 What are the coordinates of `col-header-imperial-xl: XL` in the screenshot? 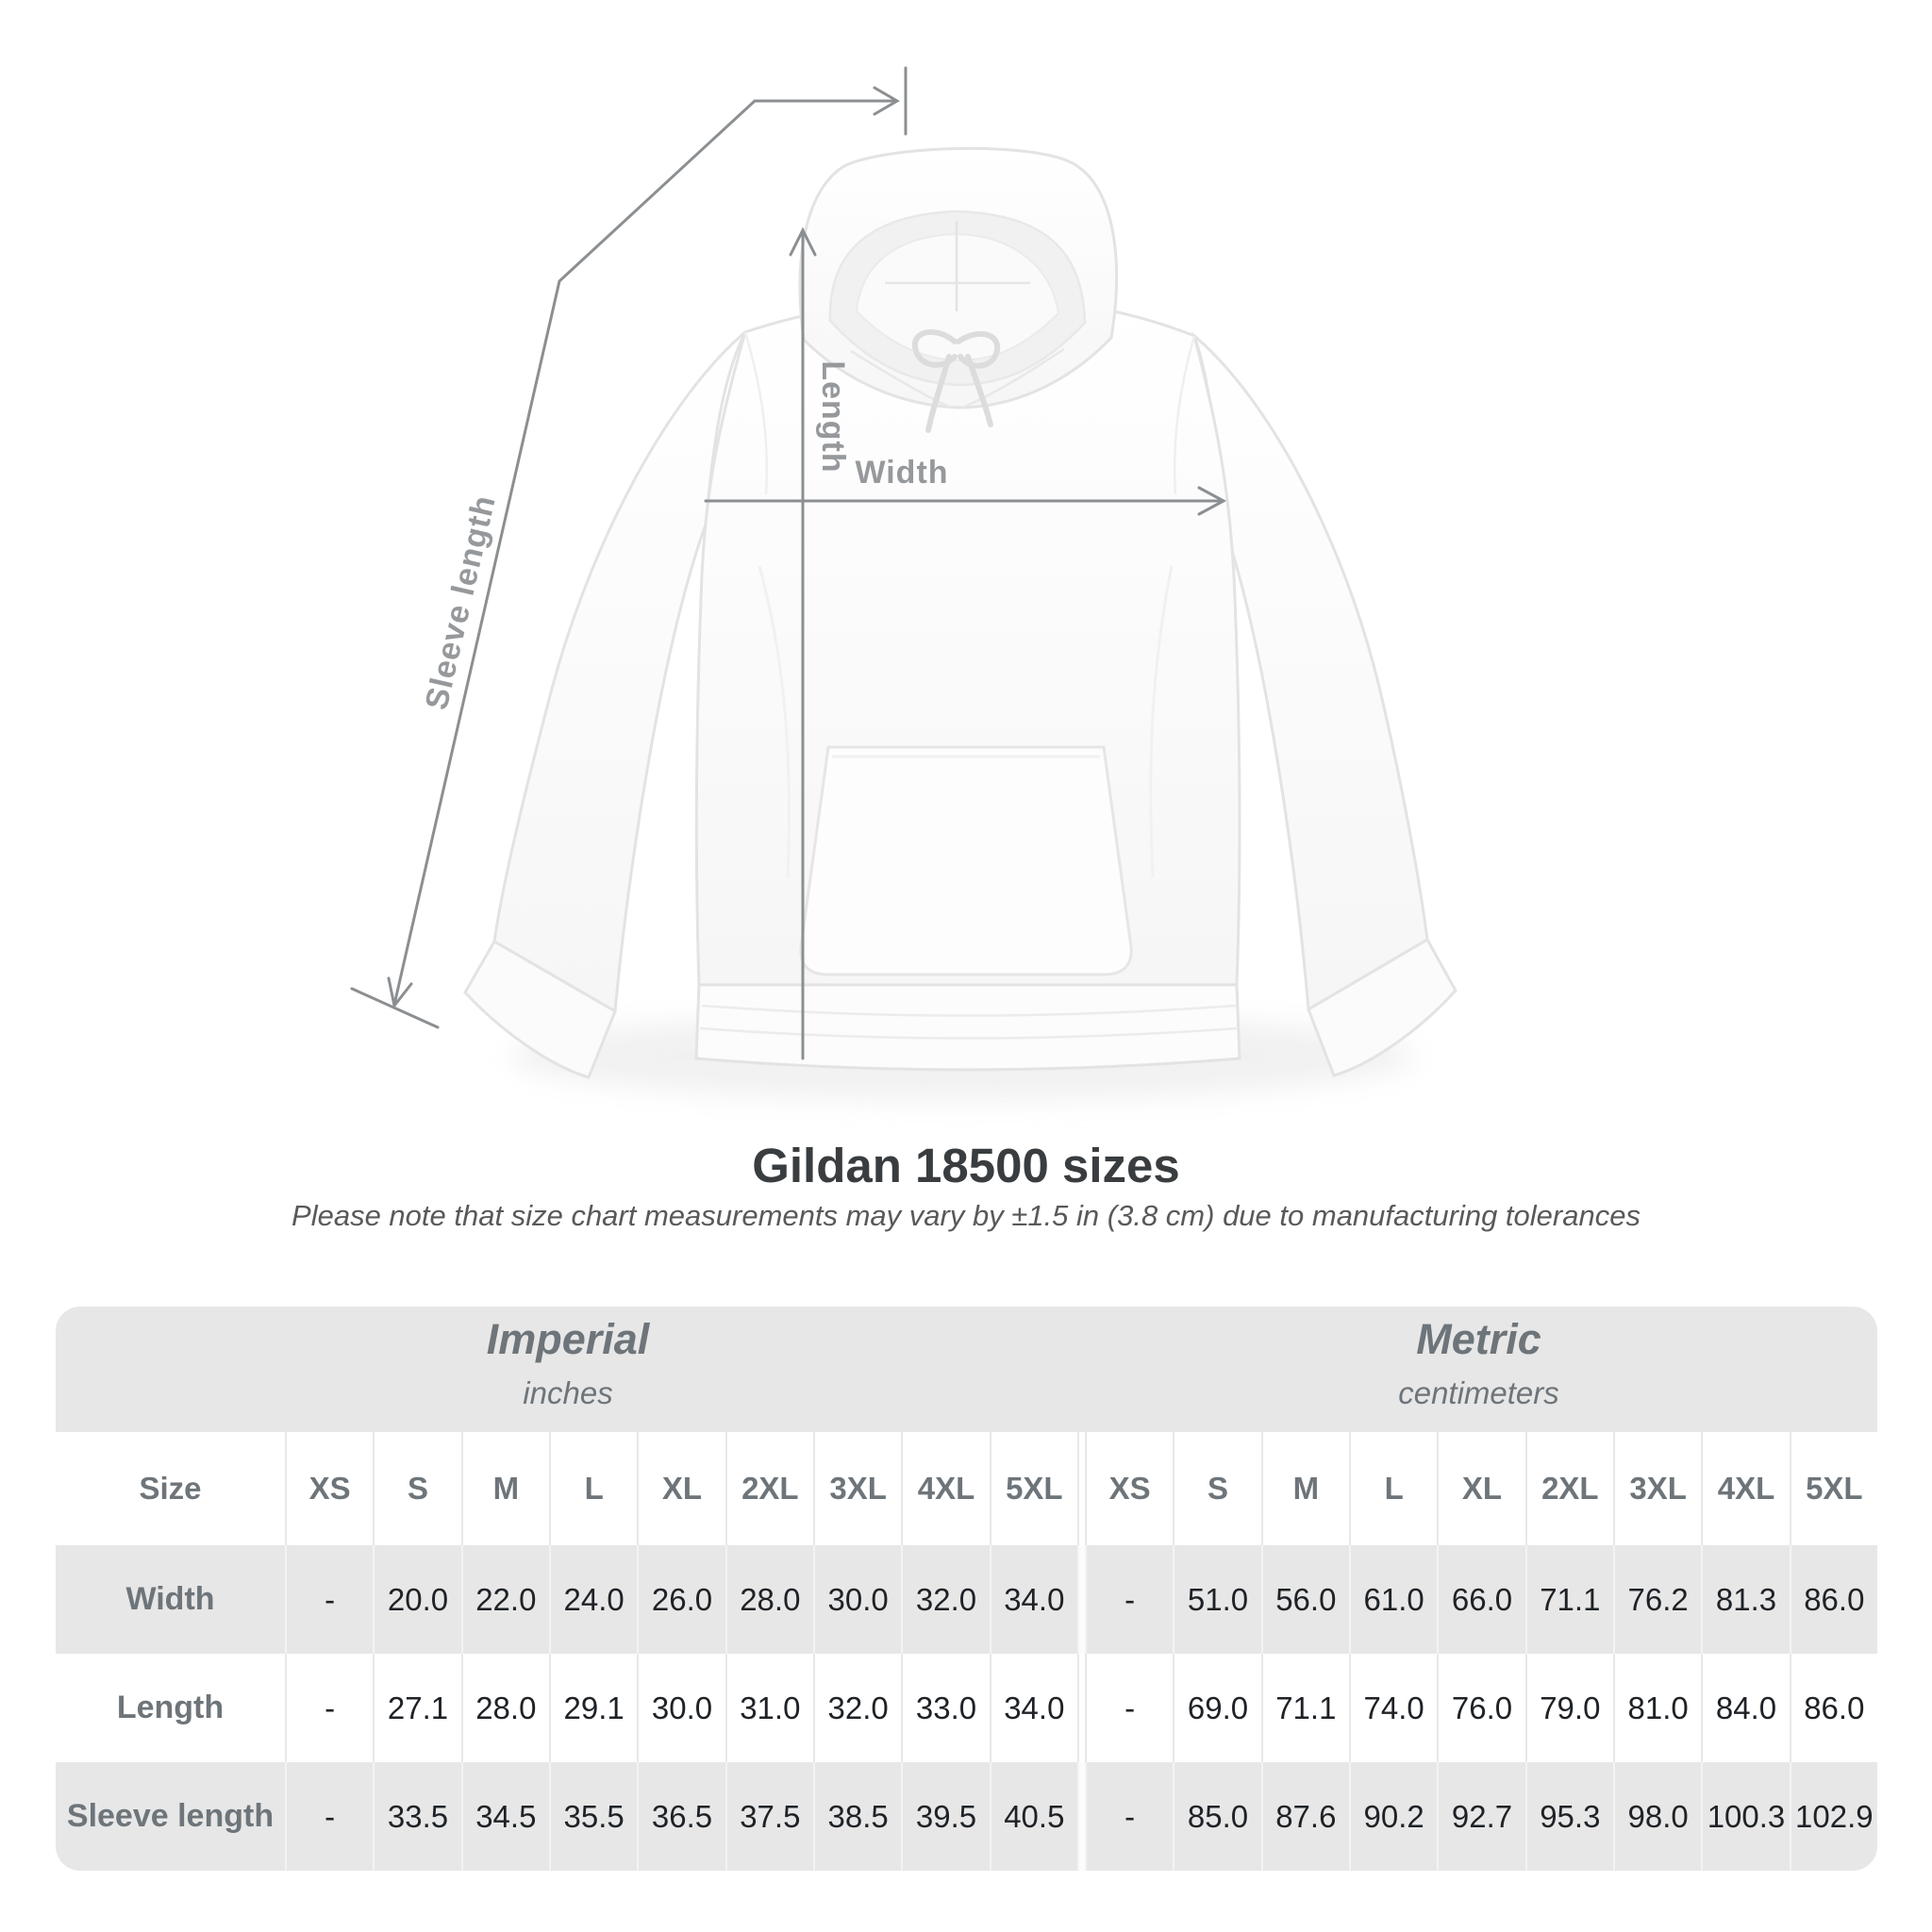 It's located at (681, 1488).